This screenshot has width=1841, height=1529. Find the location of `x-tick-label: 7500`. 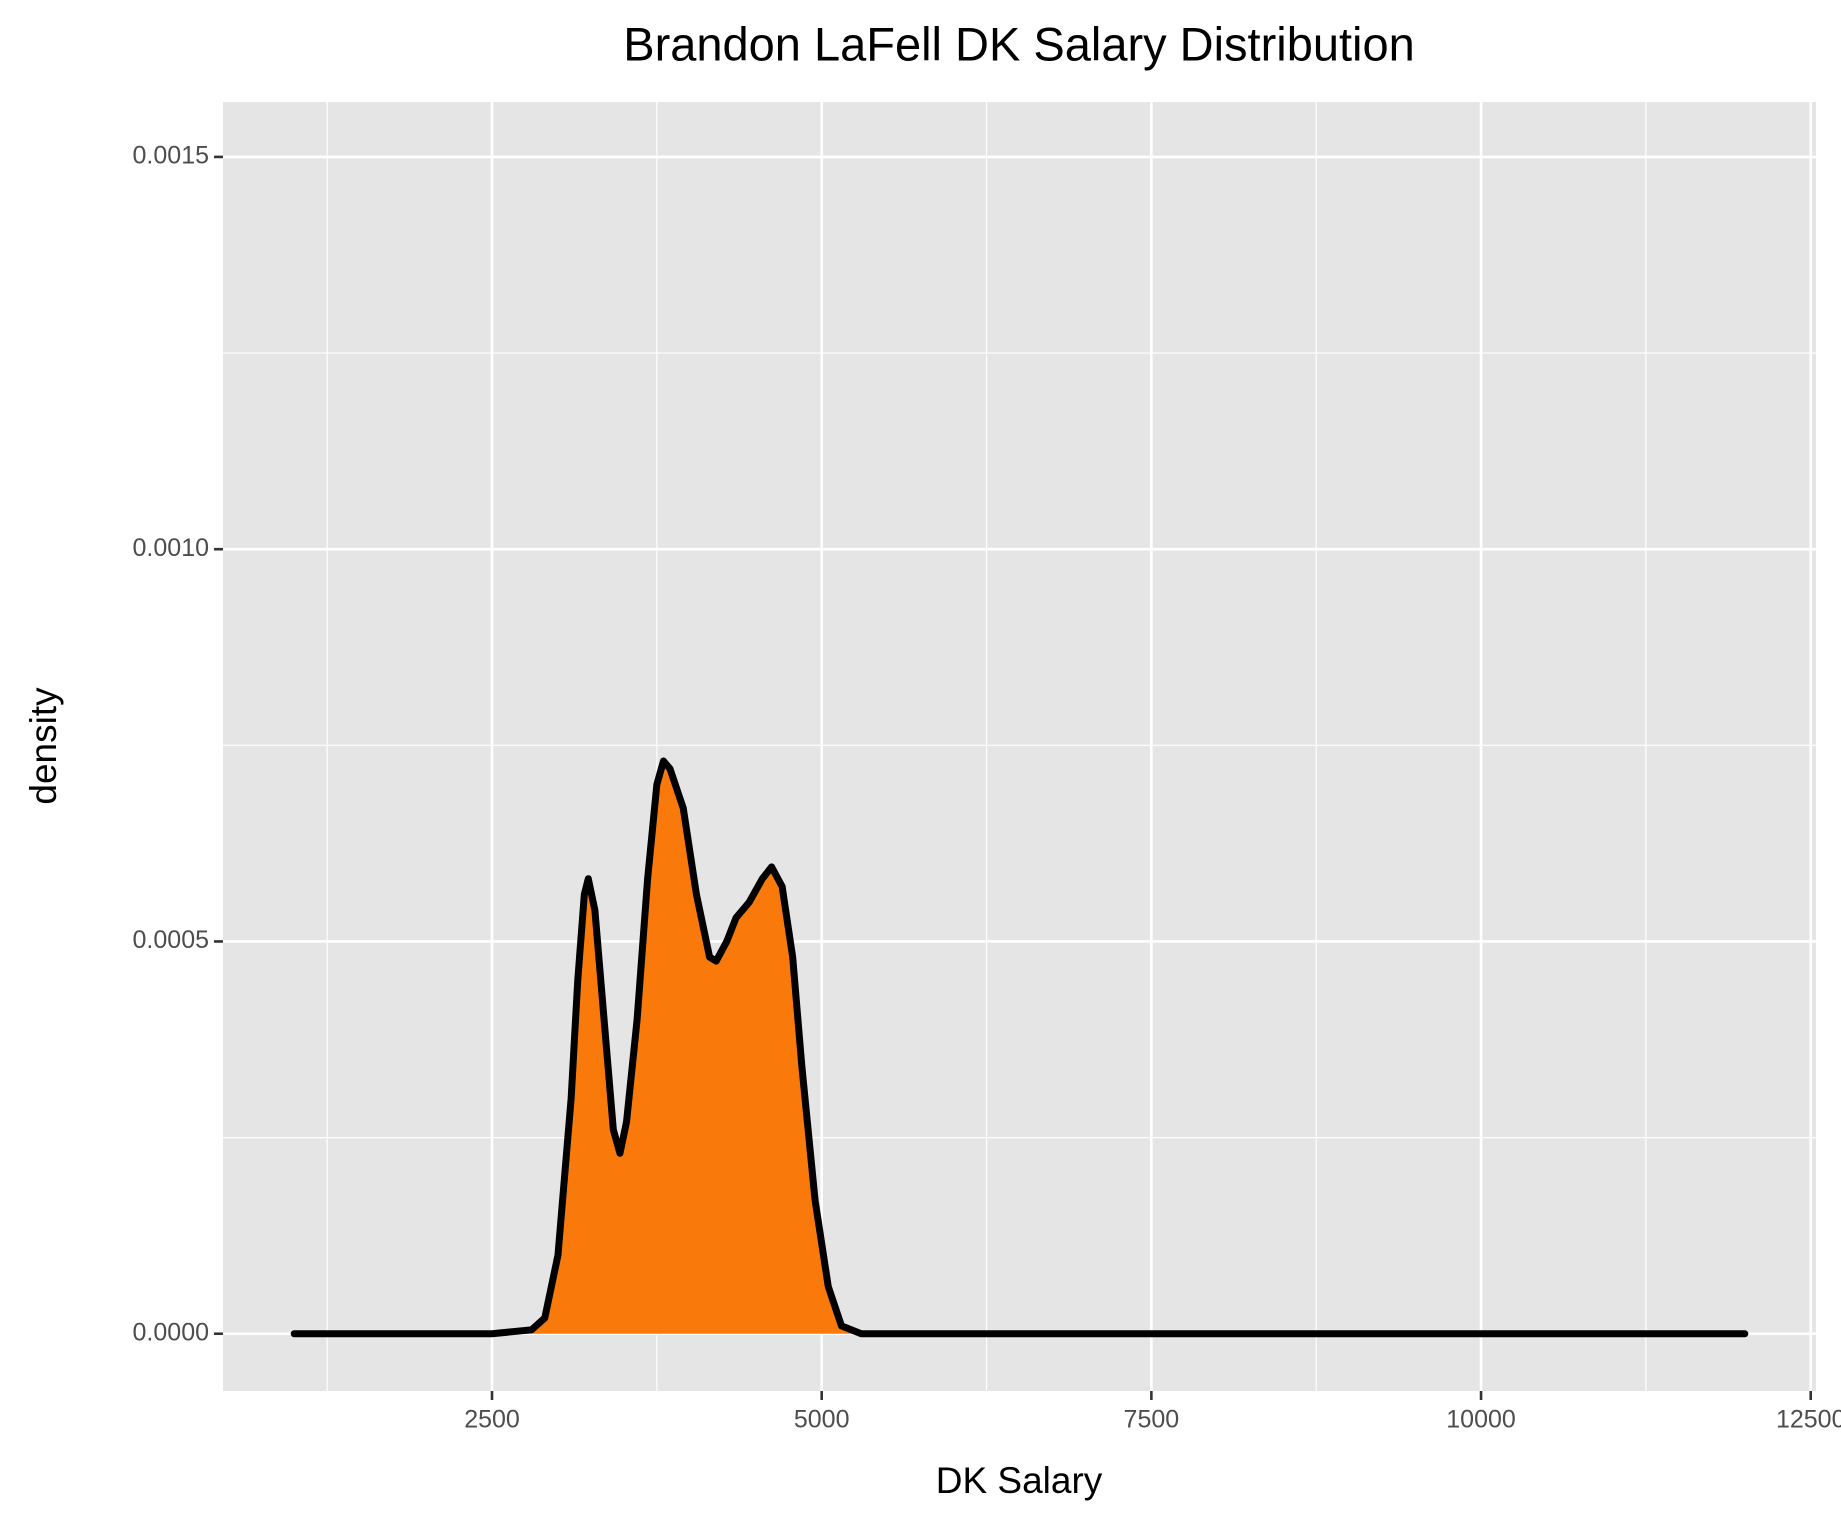

x-tick-label: 7500 is located at coordinates (1152, 1420).